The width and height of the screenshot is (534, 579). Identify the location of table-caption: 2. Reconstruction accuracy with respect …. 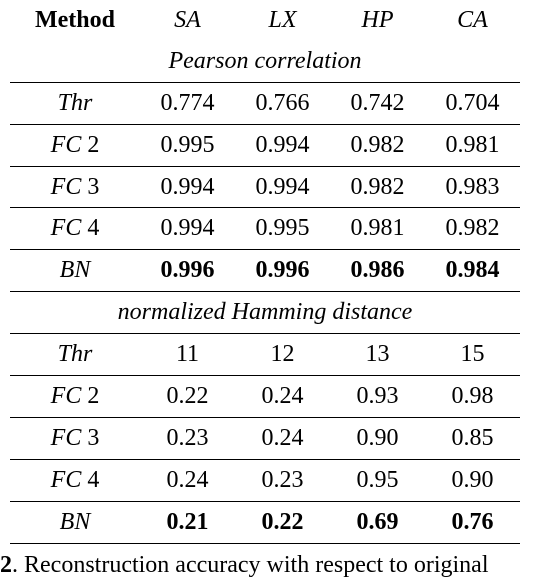
(244, 565).